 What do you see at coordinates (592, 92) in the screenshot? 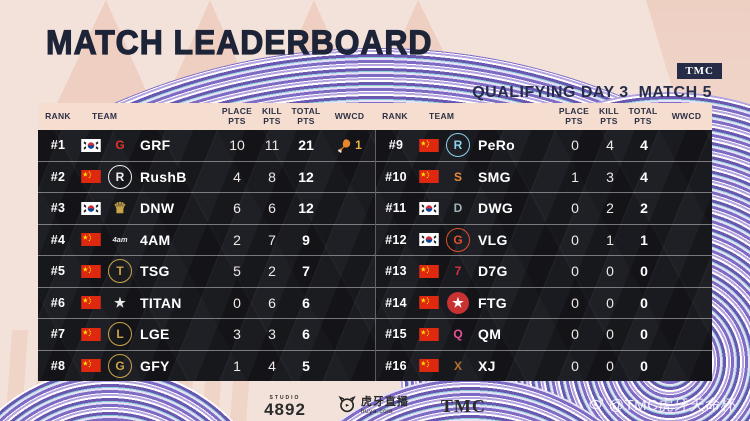
I see `match-subtitle: QUALIFYING DAY 3 MATCH 5` at bounding box center [592, 92].